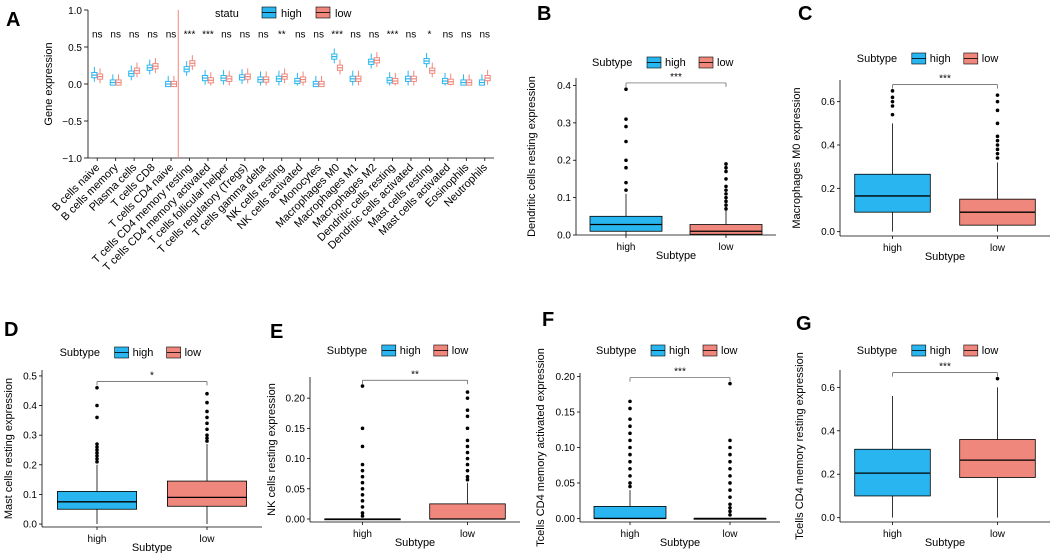  Describe the element at coordinates (282, 34) in the screenshot. I see `significance-label: **` at that location.